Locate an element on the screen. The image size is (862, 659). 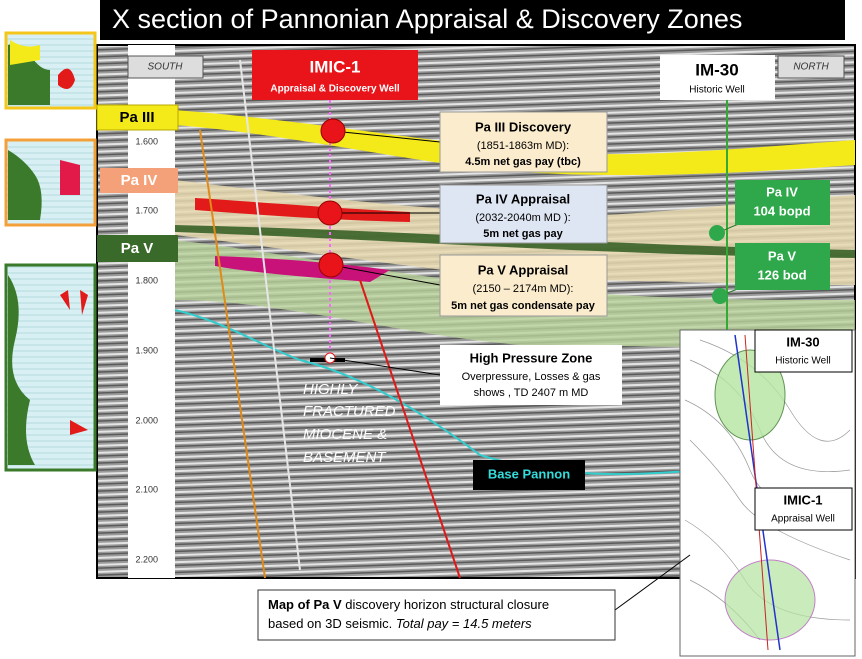
south-label-box is located at coordinates (165, 67).